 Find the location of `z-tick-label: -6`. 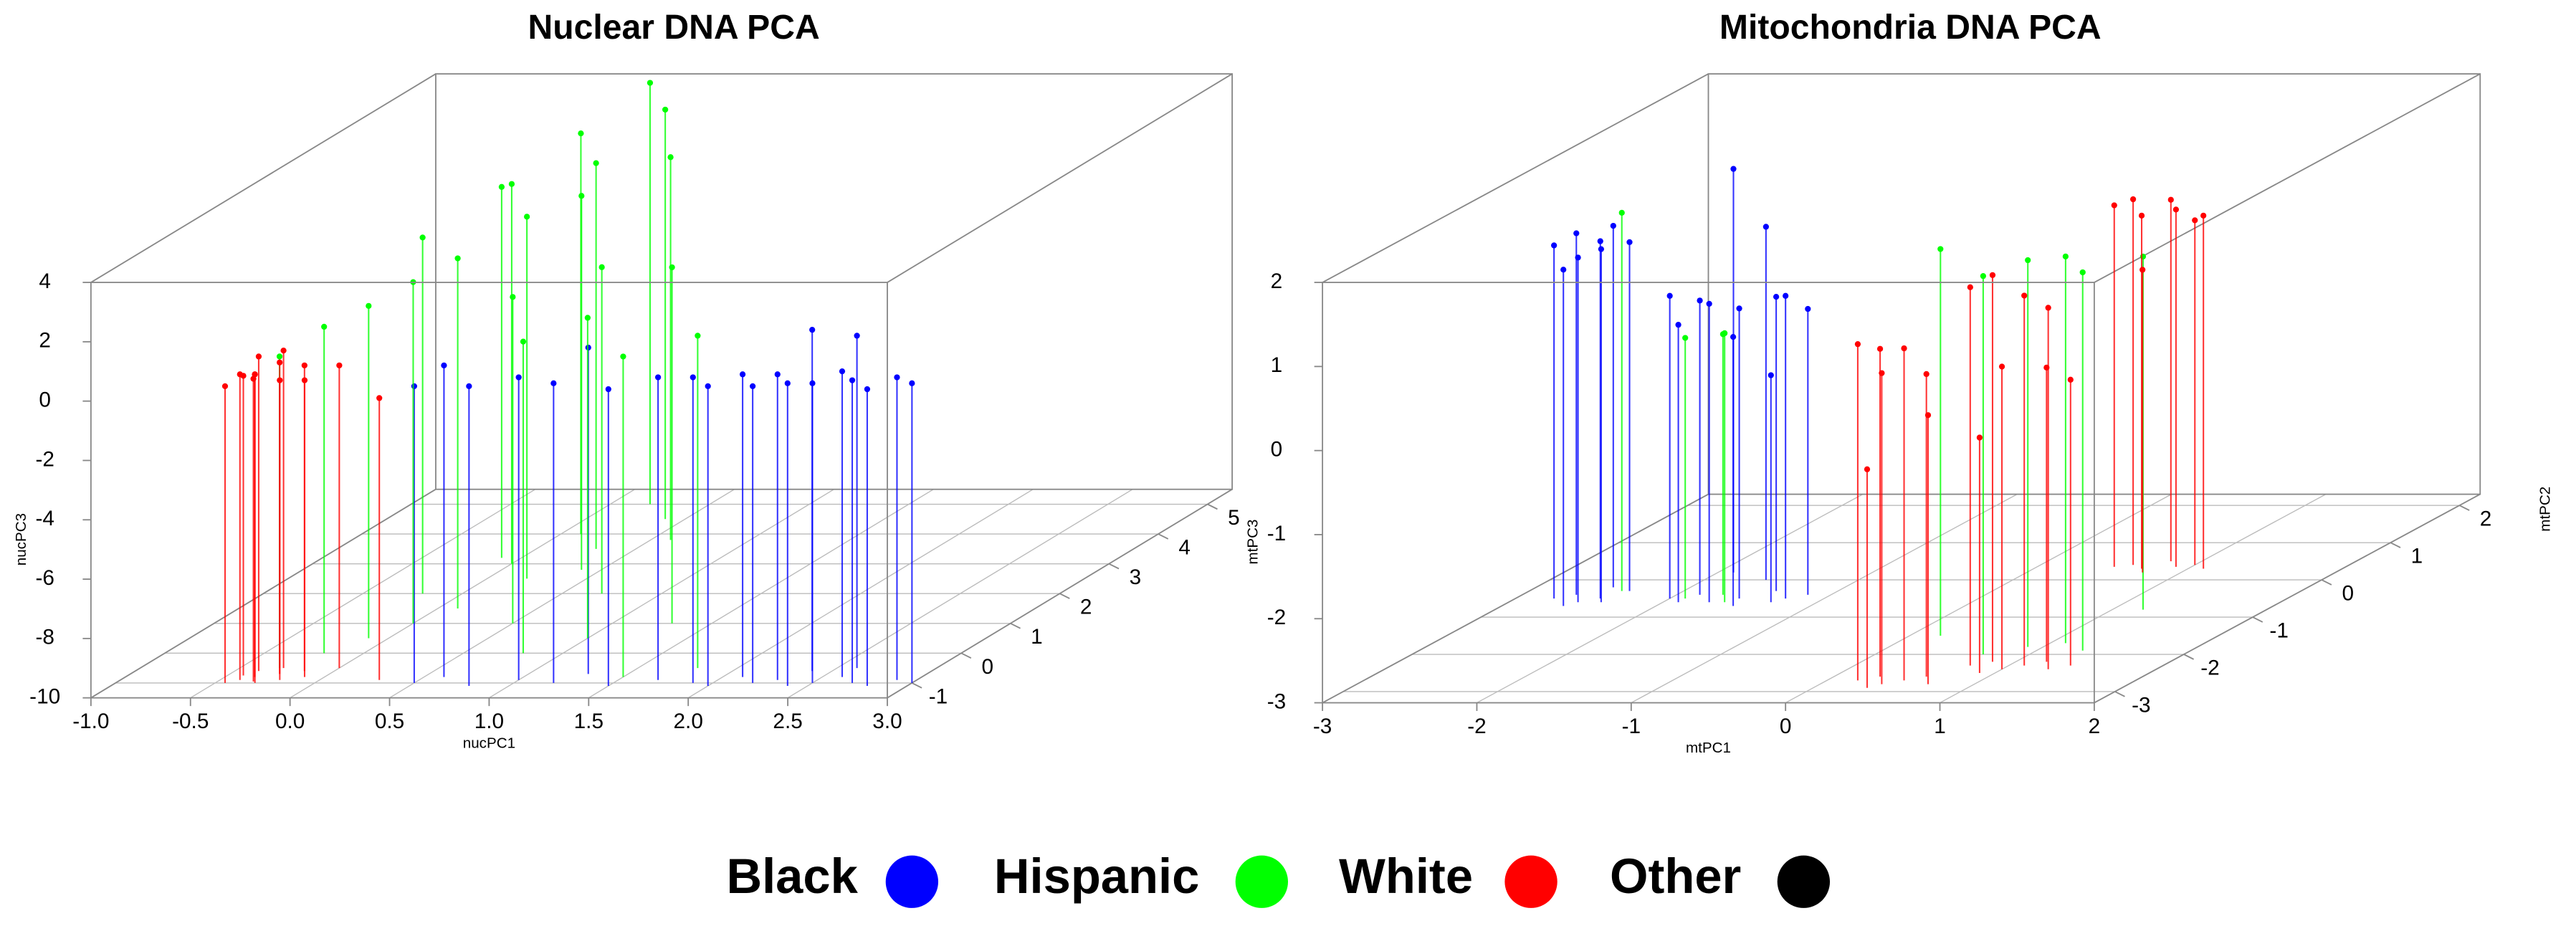

z-tick-label: -6 is located at coordinates (44, 578).